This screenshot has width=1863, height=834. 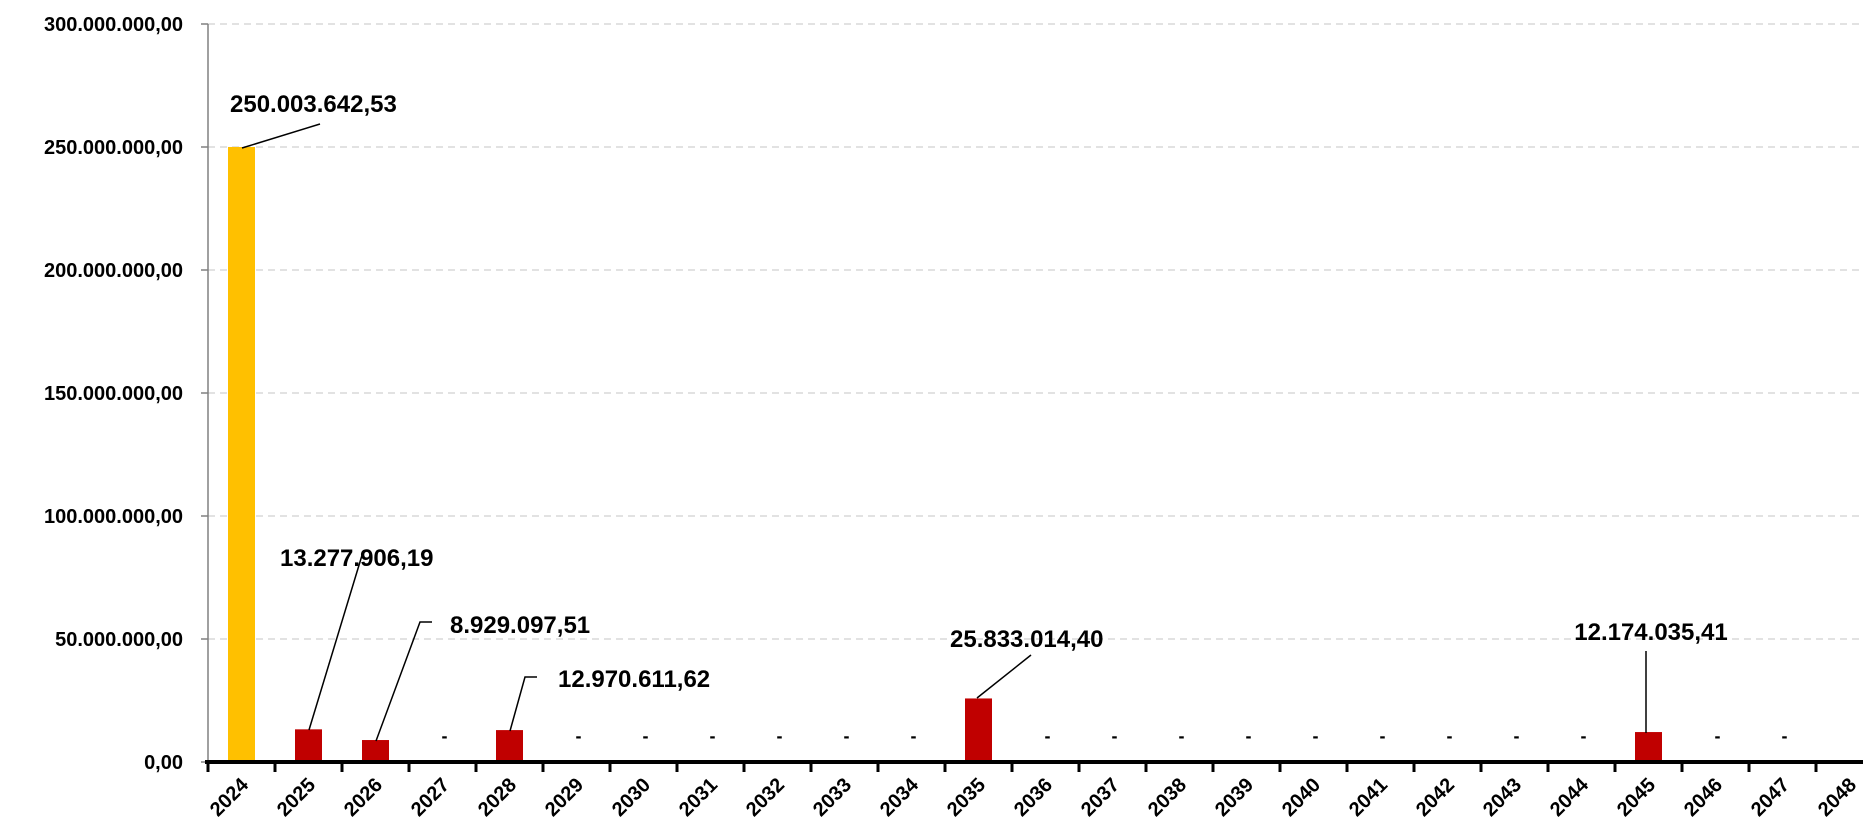 I want to click on y-tick-label: 0,00, so click(x=163, y=763).